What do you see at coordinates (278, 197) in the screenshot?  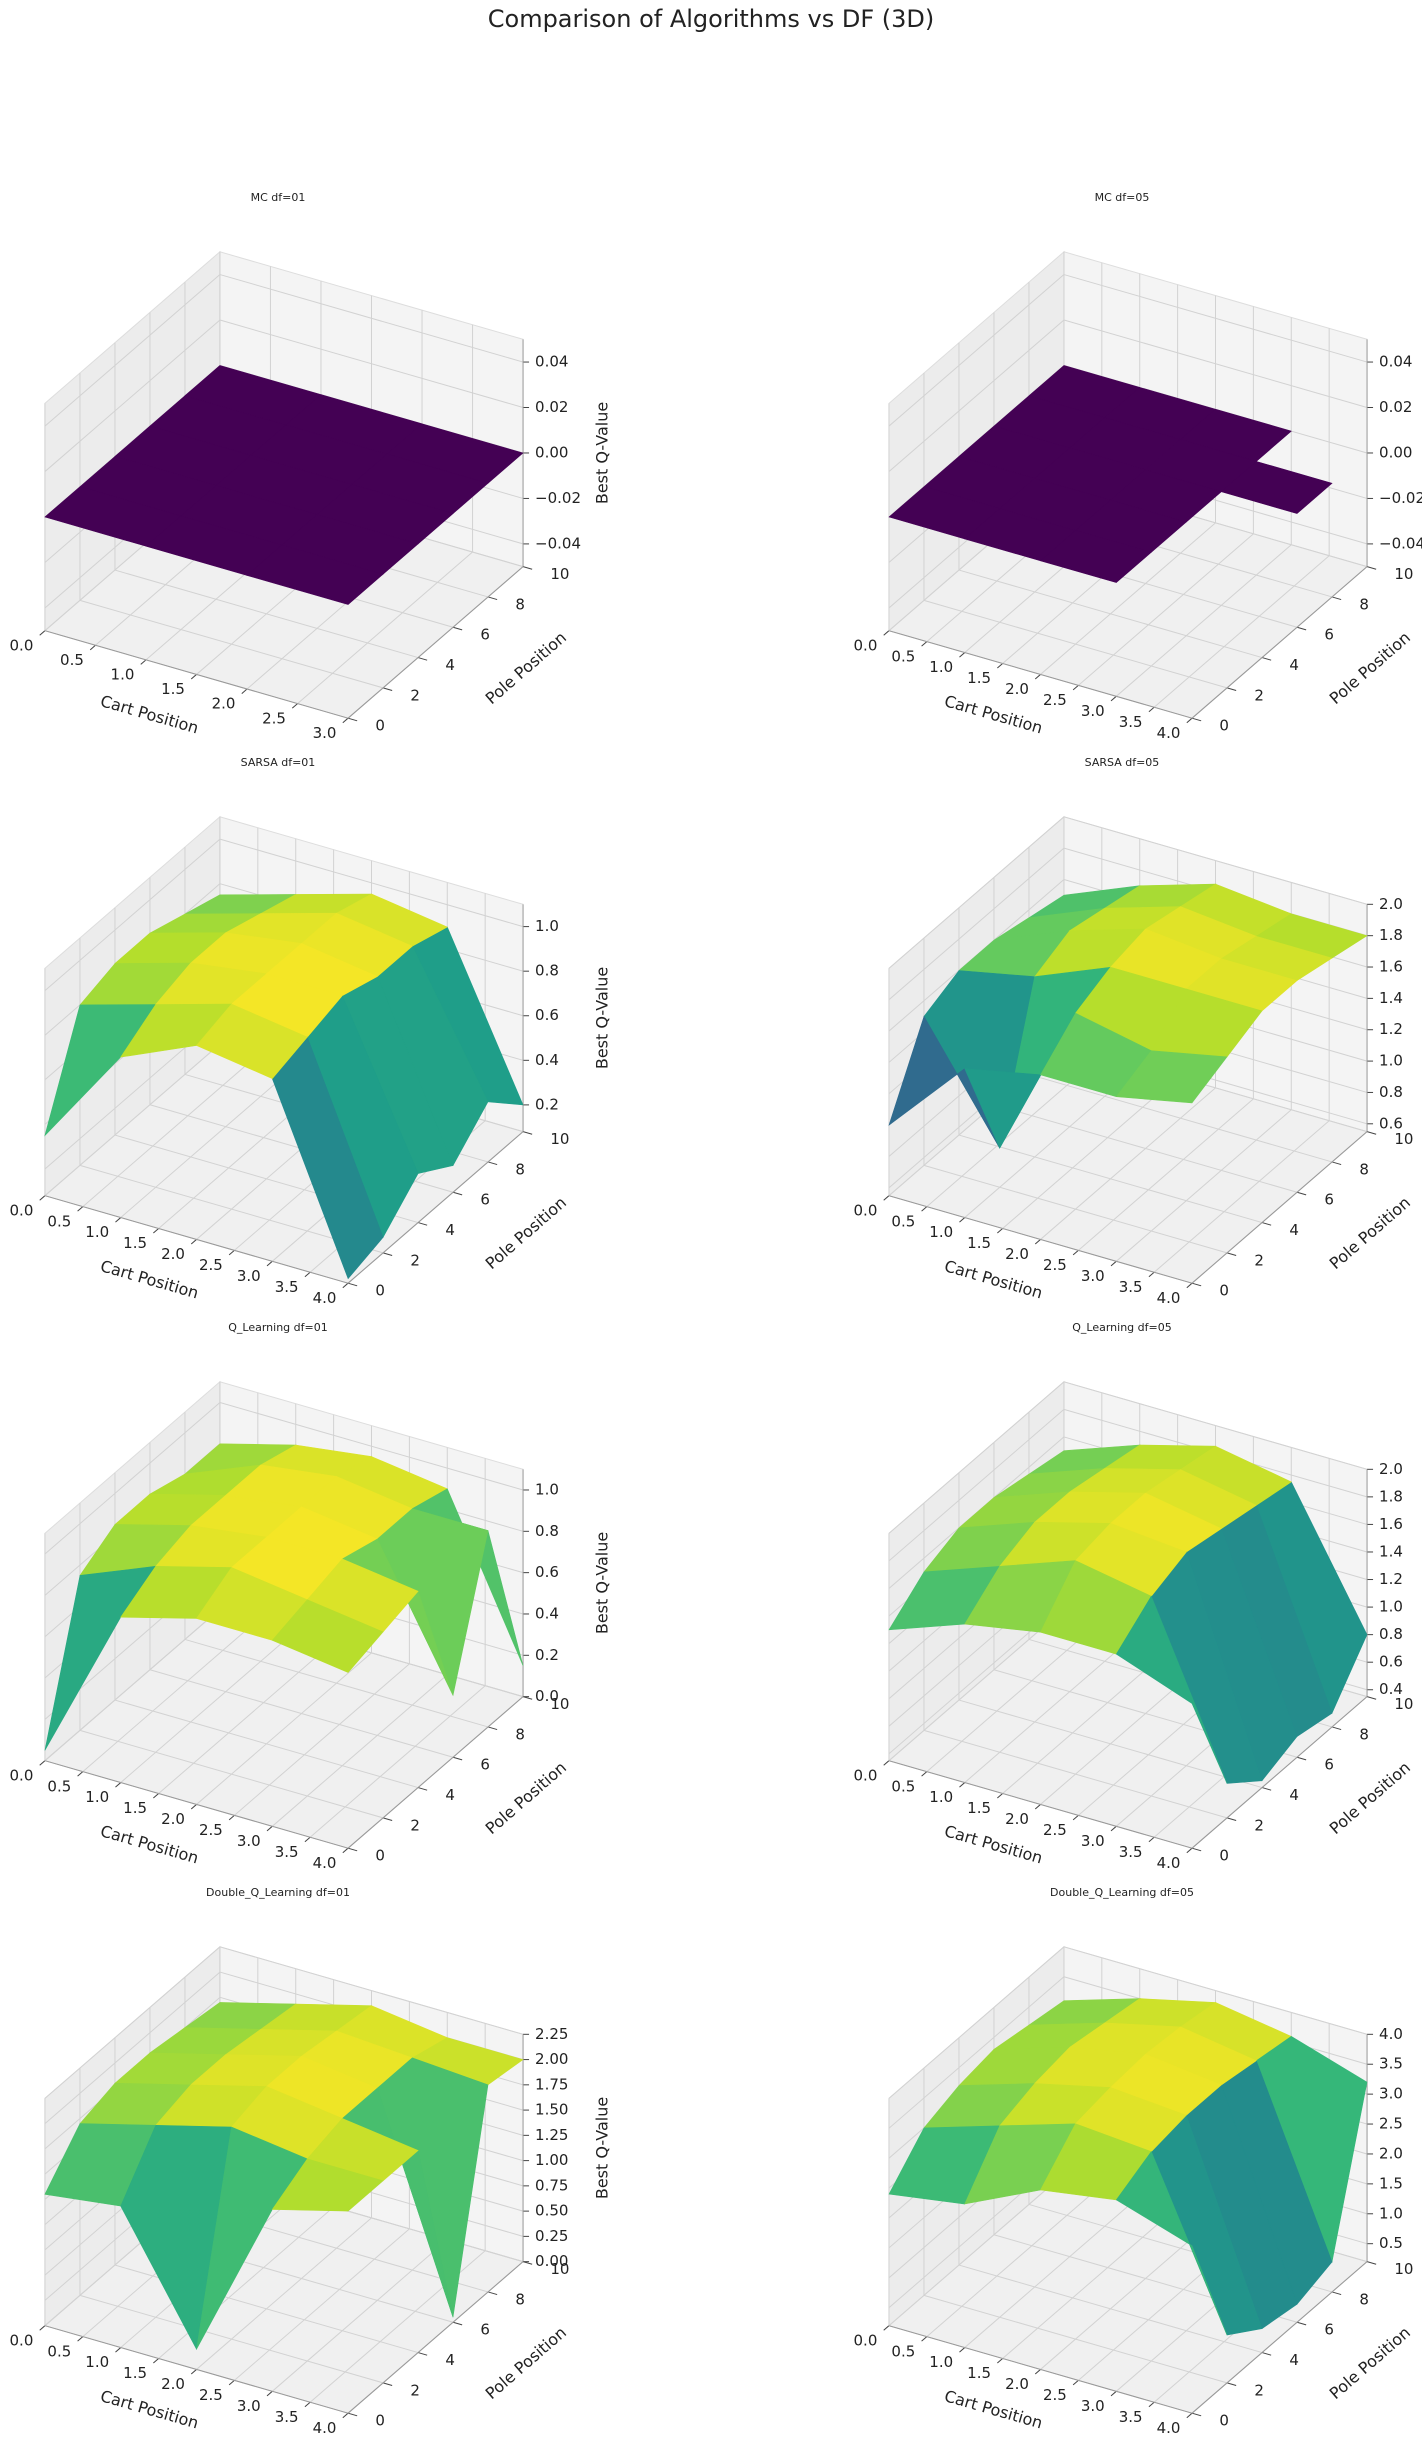 I see `subplot-title: MC df=01` at bounding box center [278, 197].